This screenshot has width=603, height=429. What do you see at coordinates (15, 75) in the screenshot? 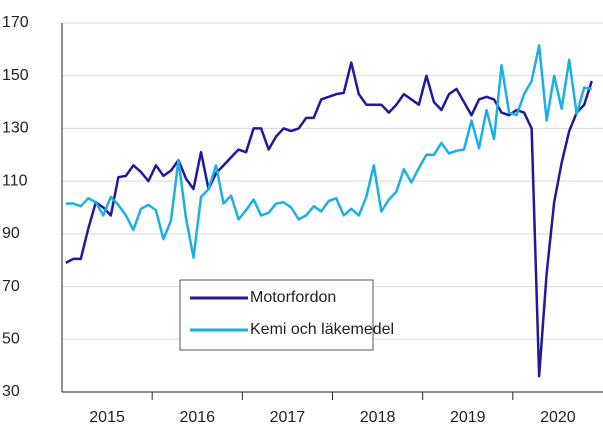
I see `y-tick-label: 150` at bounding box center [15, 75].